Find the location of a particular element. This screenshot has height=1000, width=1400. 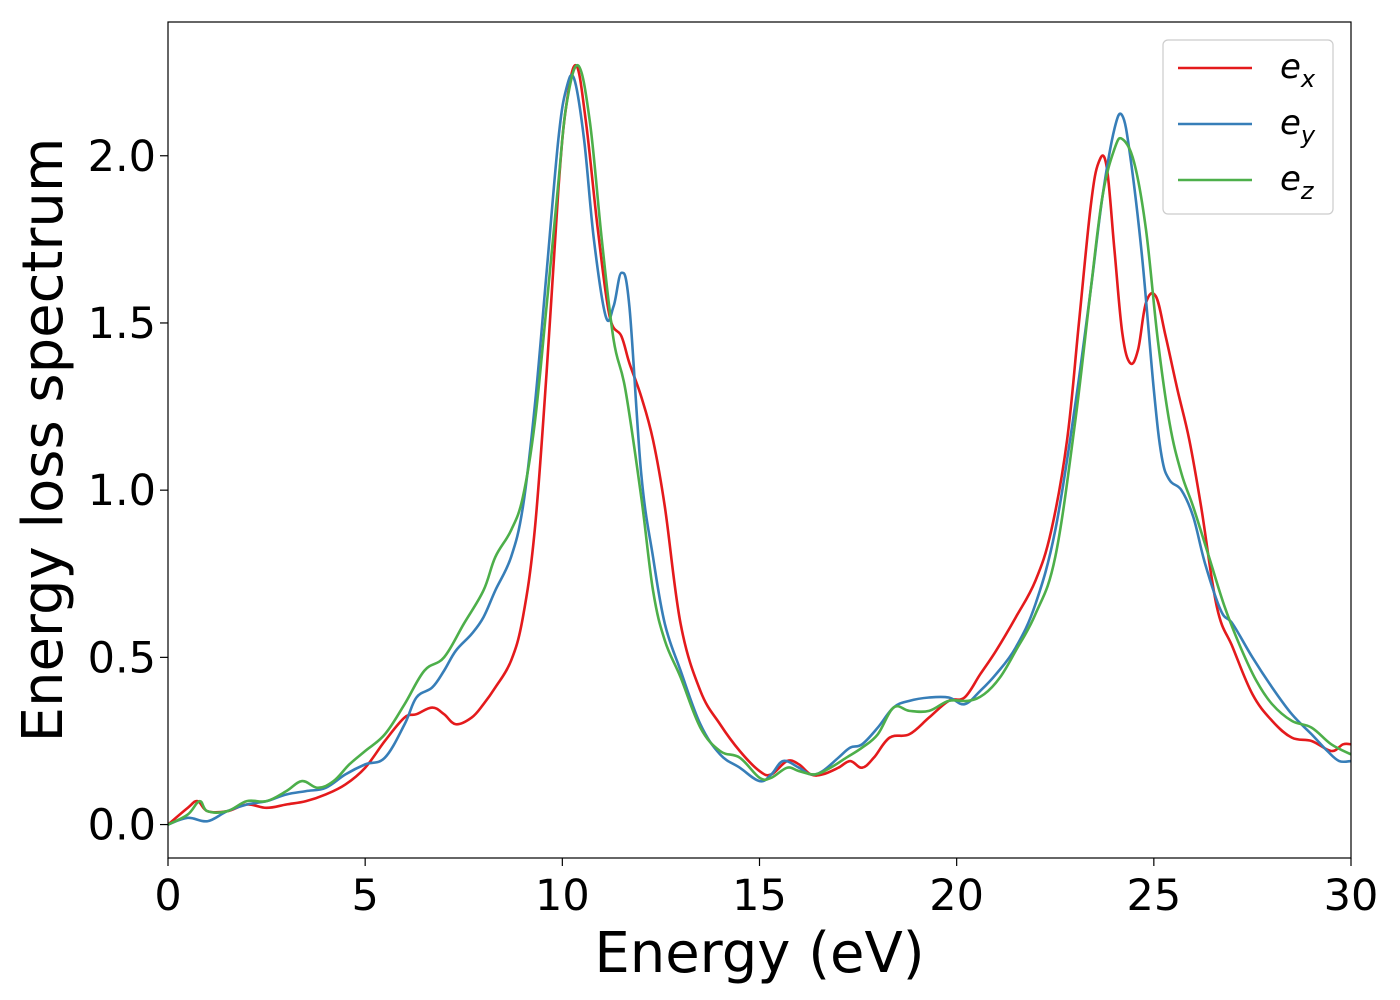

x-tick-label: 25 is located at coordinates (1153, 896).